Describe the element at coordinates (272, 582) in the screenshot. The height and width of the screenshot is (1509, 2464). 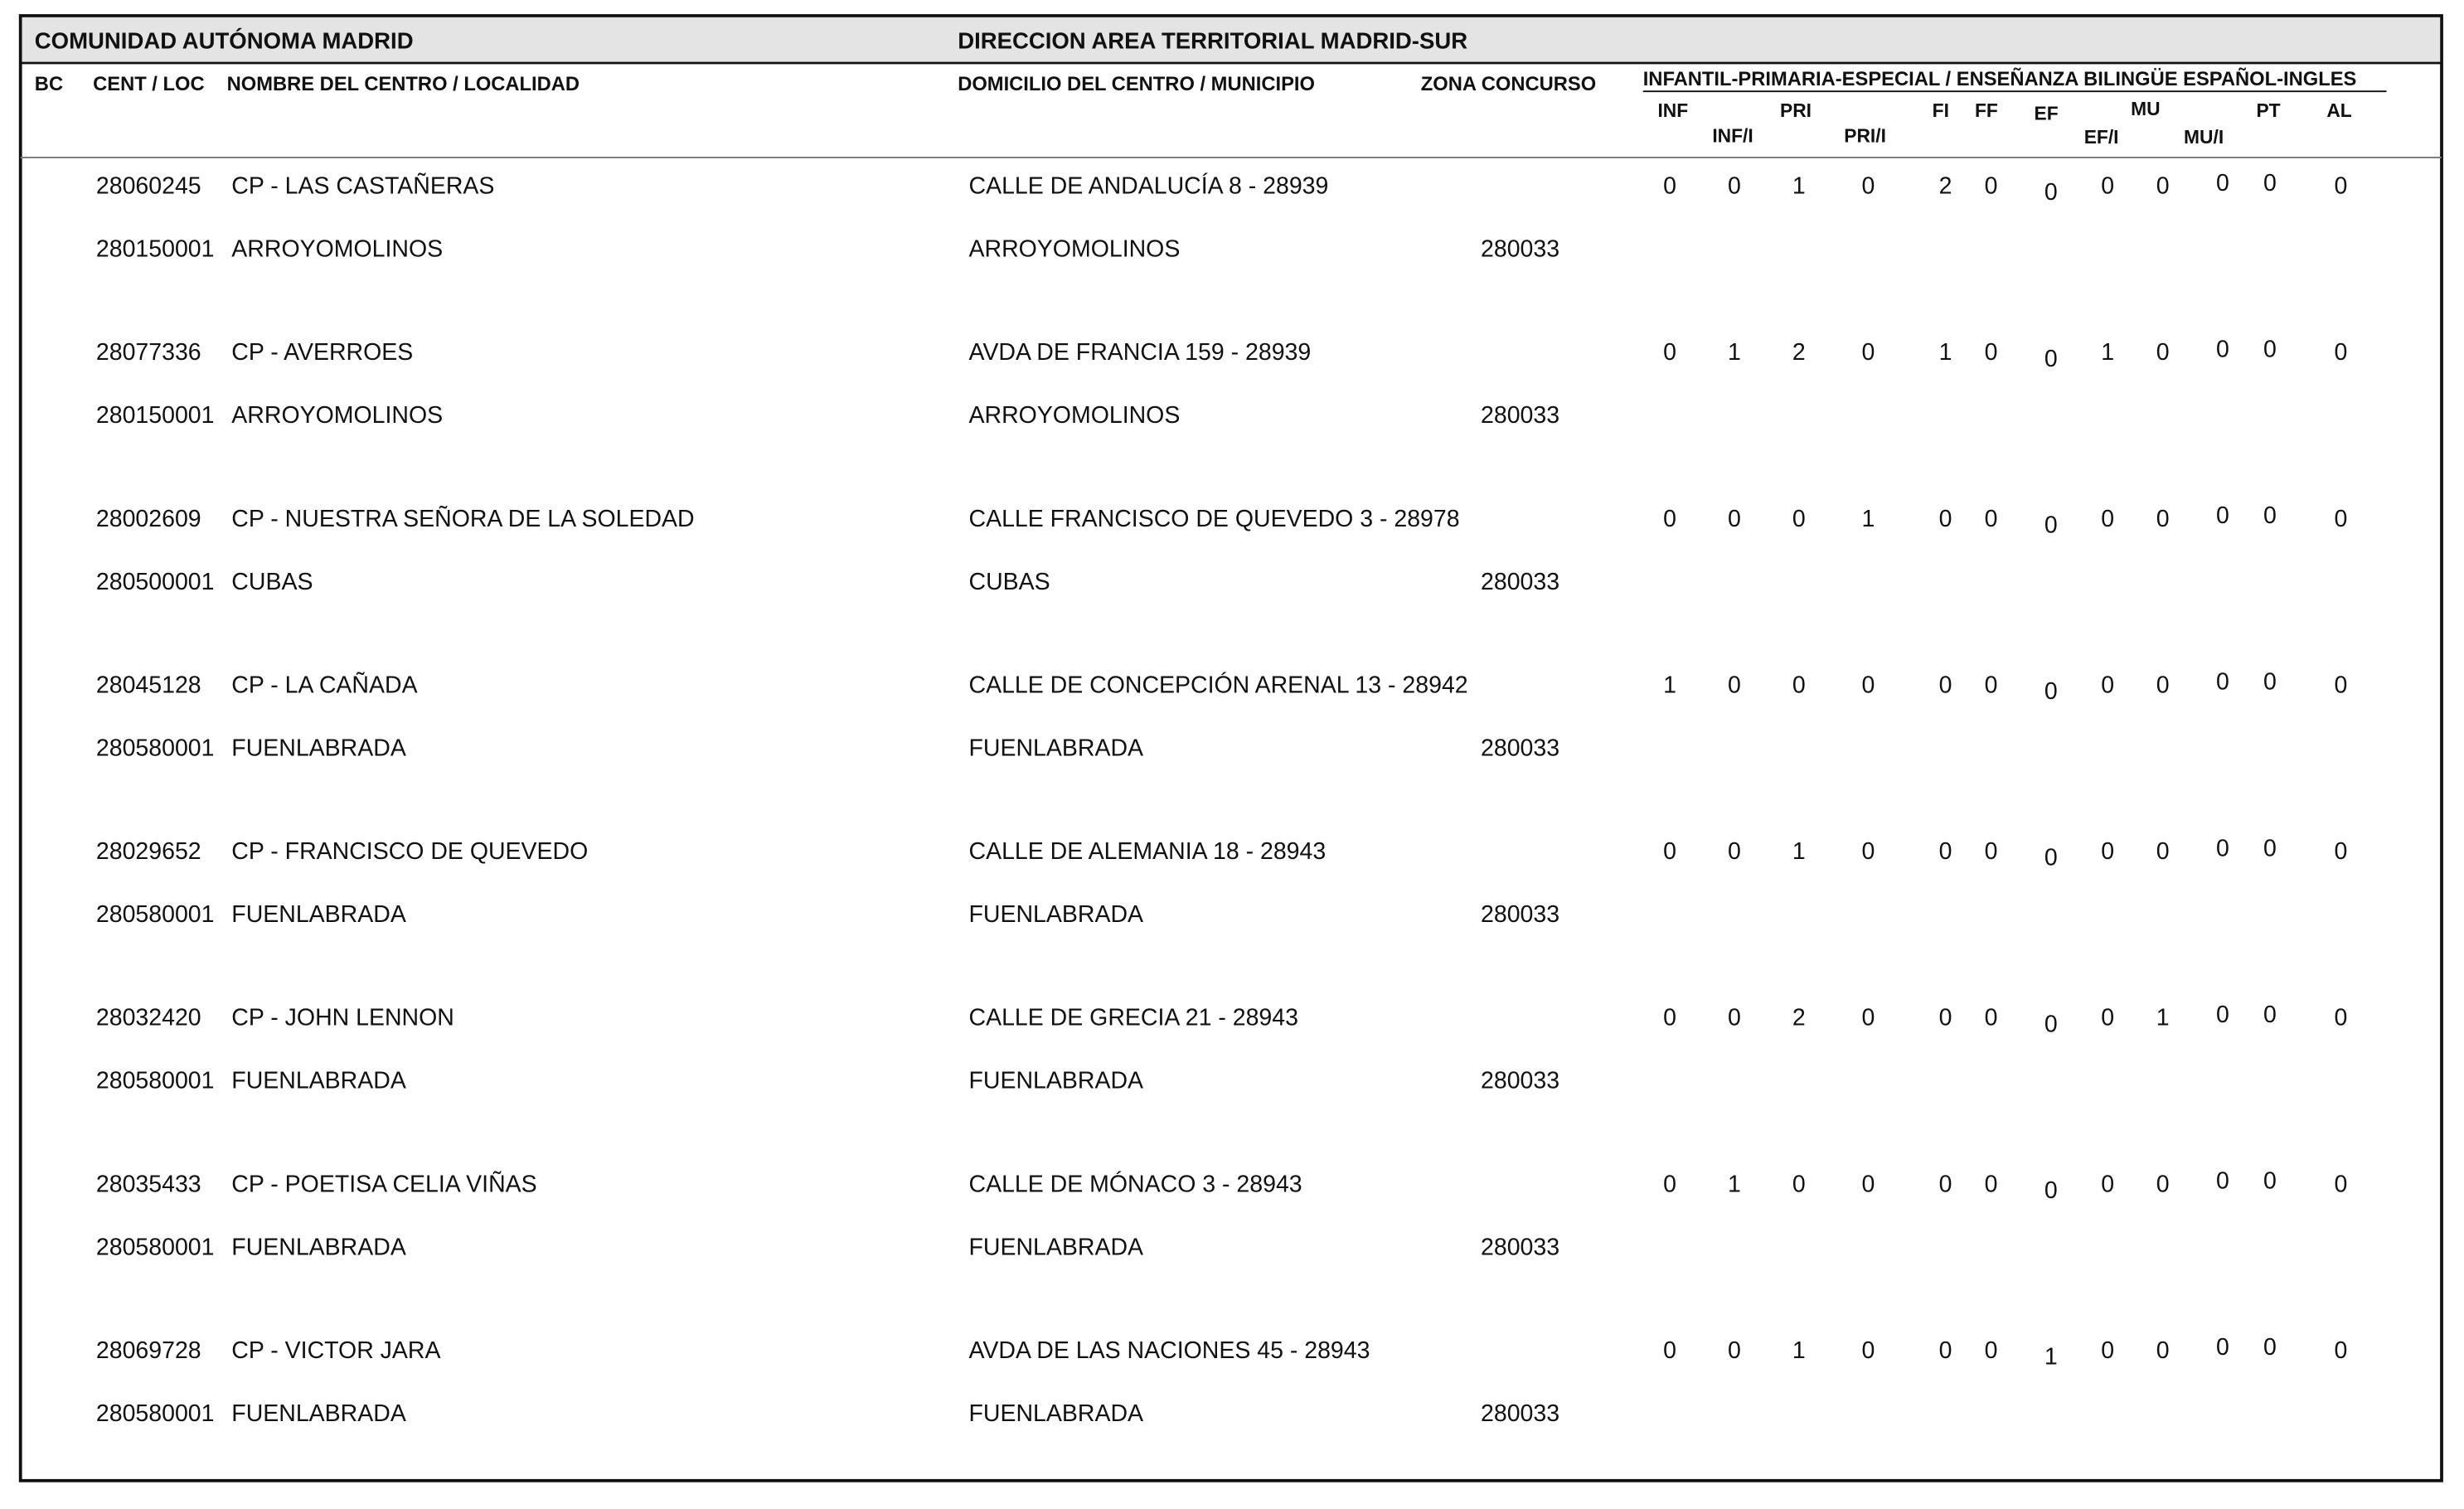
I see `locality: CUBAS` at that location.